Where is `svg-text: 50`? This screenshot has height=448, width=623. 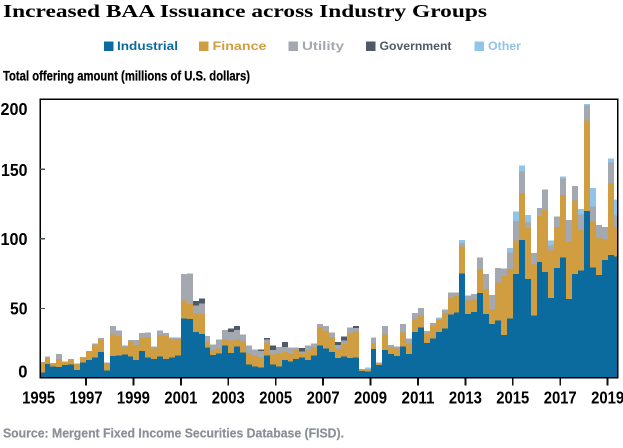
svg-text: 50 is located at coordinates (19, 309).